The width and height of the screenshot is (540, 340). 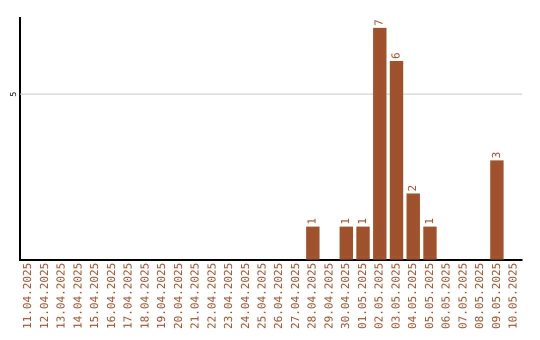 What do you see at coordinates (295, 296) in the screenshot?
I see `x-tick-label: 27.04.2025` at bounding box center [295, 296].